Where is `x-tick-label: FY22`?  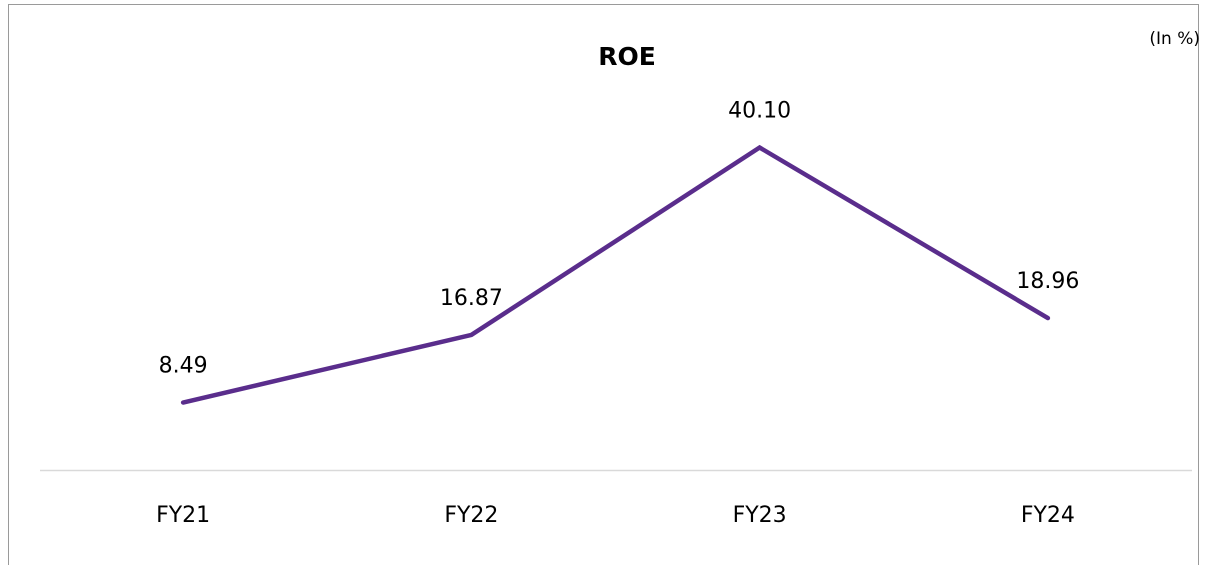 x-tick-label: FY22 is located at coordinates (471, 515).